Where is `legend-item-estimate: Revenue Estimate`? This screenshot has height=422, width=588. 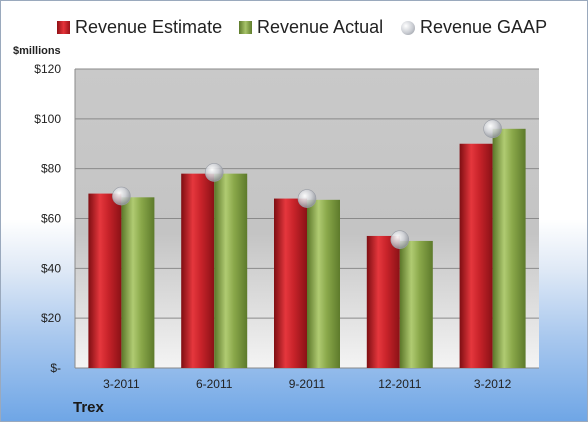
legend-item-estimate: Revenue Estimate is located at coordinates (139, 27).